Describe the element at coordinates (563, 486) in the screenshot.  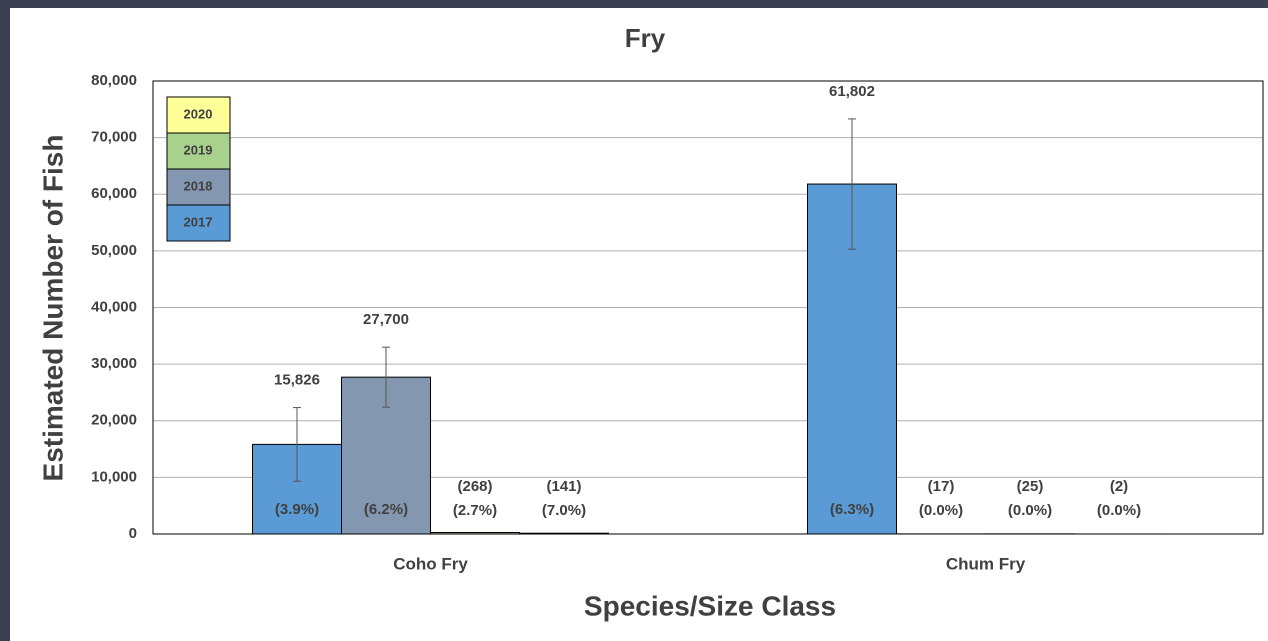
I see `value-label: (141)` at that location.